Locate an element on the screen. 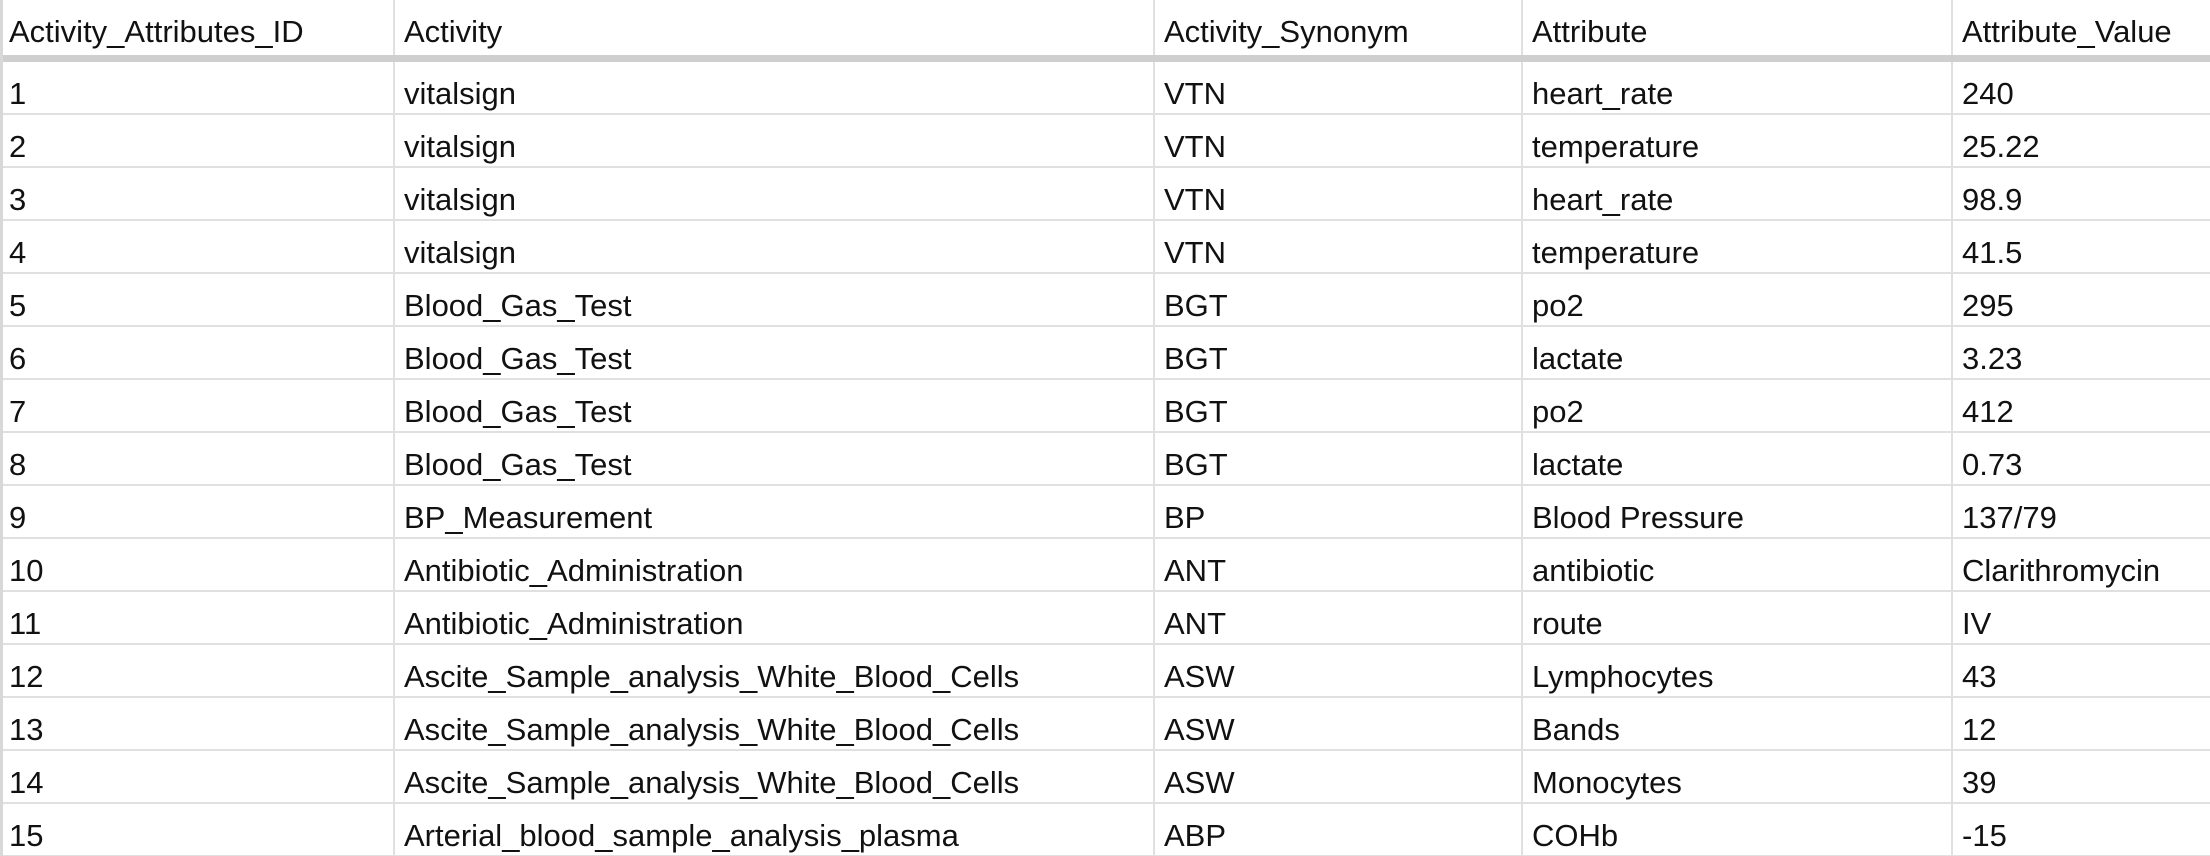 The height and width of the screenshot is (856, 2210). cell-activity: BP_Measurement is located at coordinates (775, 511).